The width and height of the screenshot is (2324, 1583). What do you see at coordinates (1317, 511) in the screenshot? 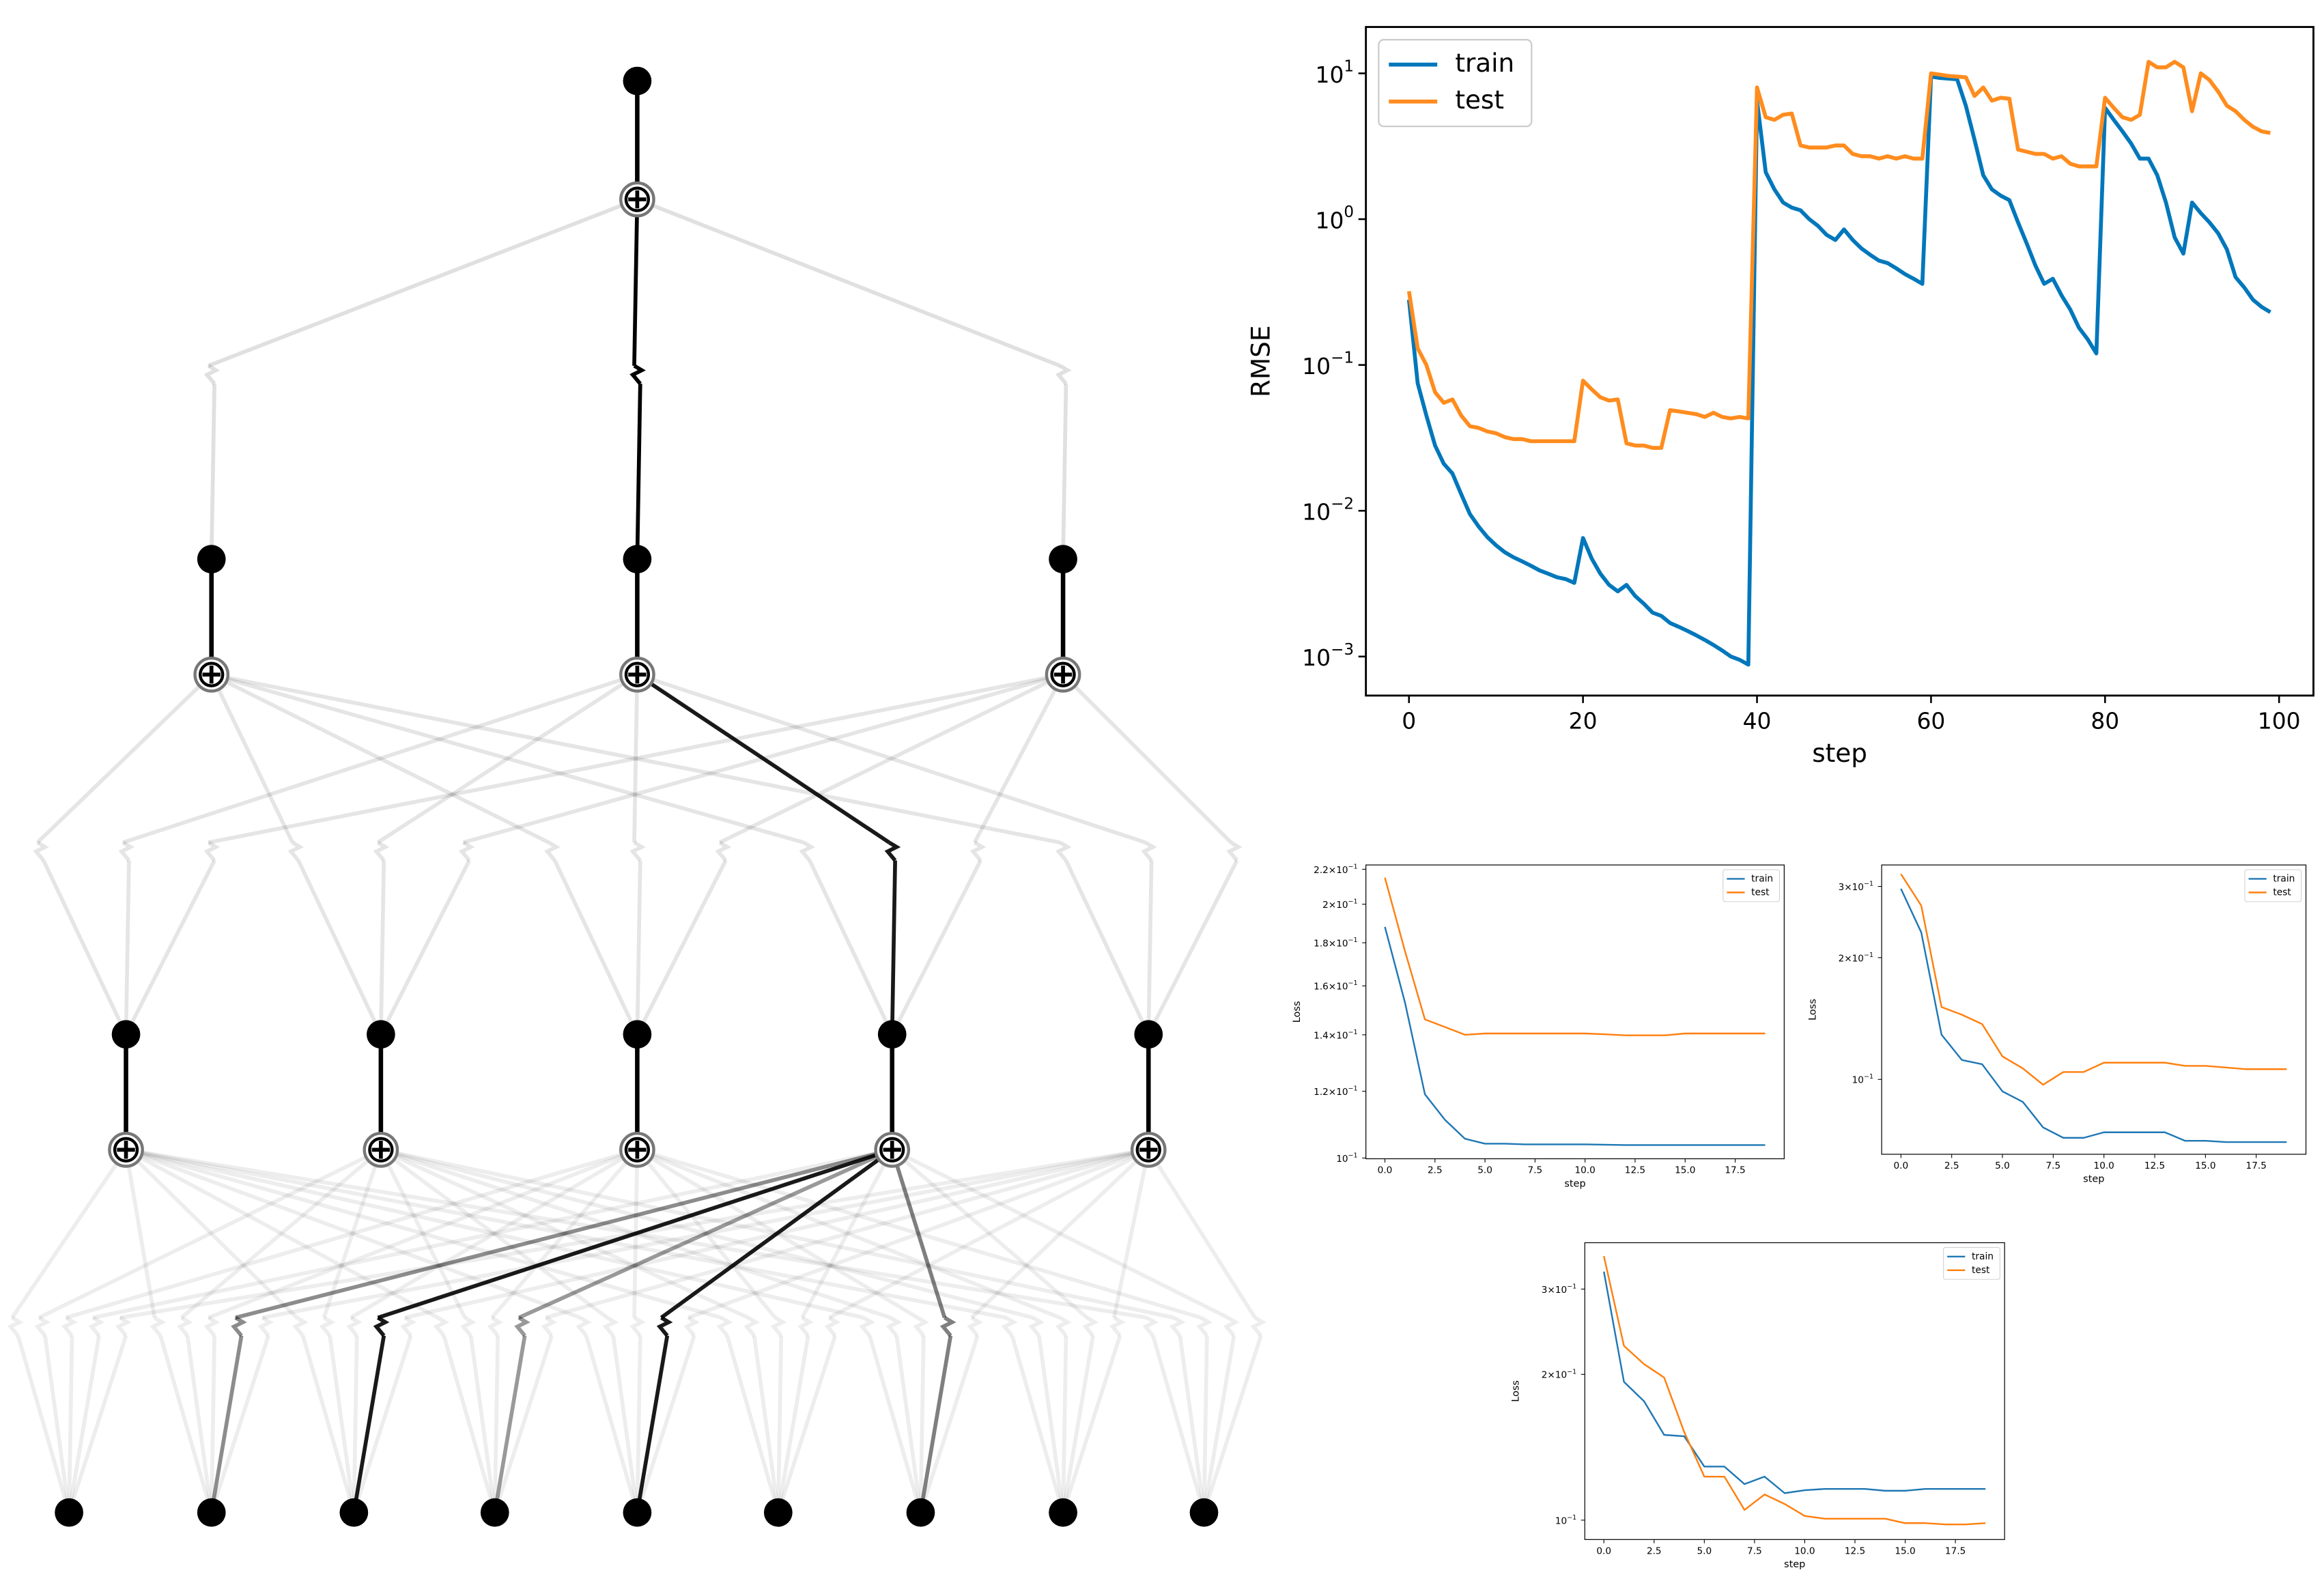
I see `tick-base: 10` at bounding box center [1317, 511].